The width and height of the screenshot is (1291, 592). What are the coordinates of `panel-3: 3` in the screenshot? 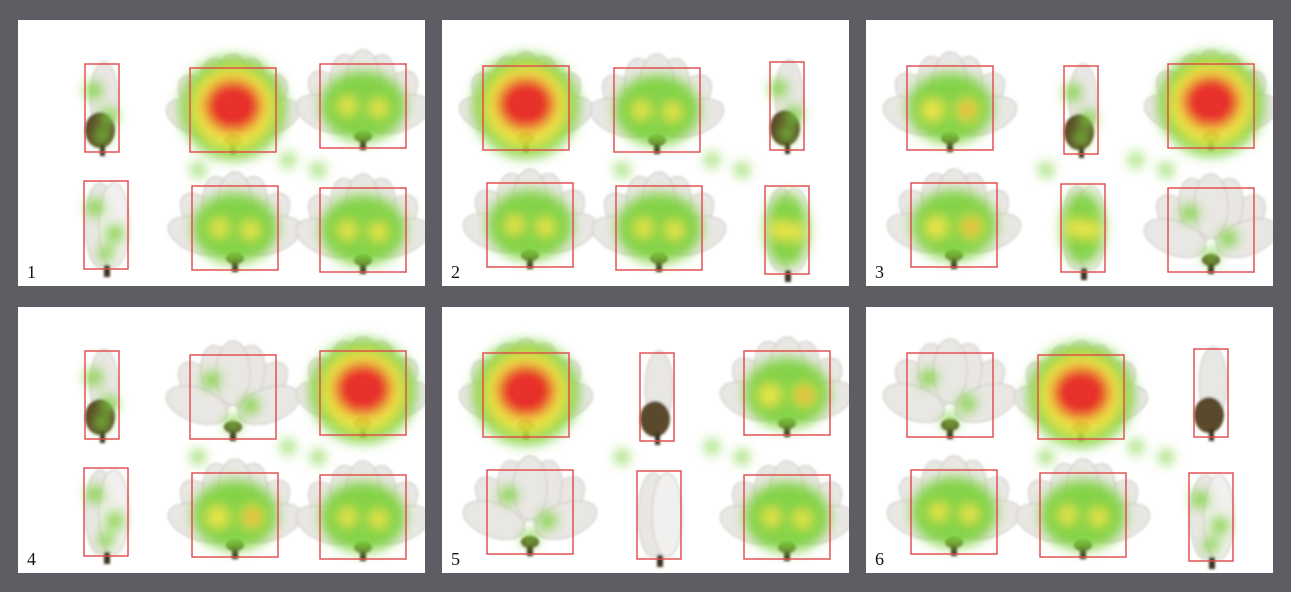 It's located at (1069, 153).